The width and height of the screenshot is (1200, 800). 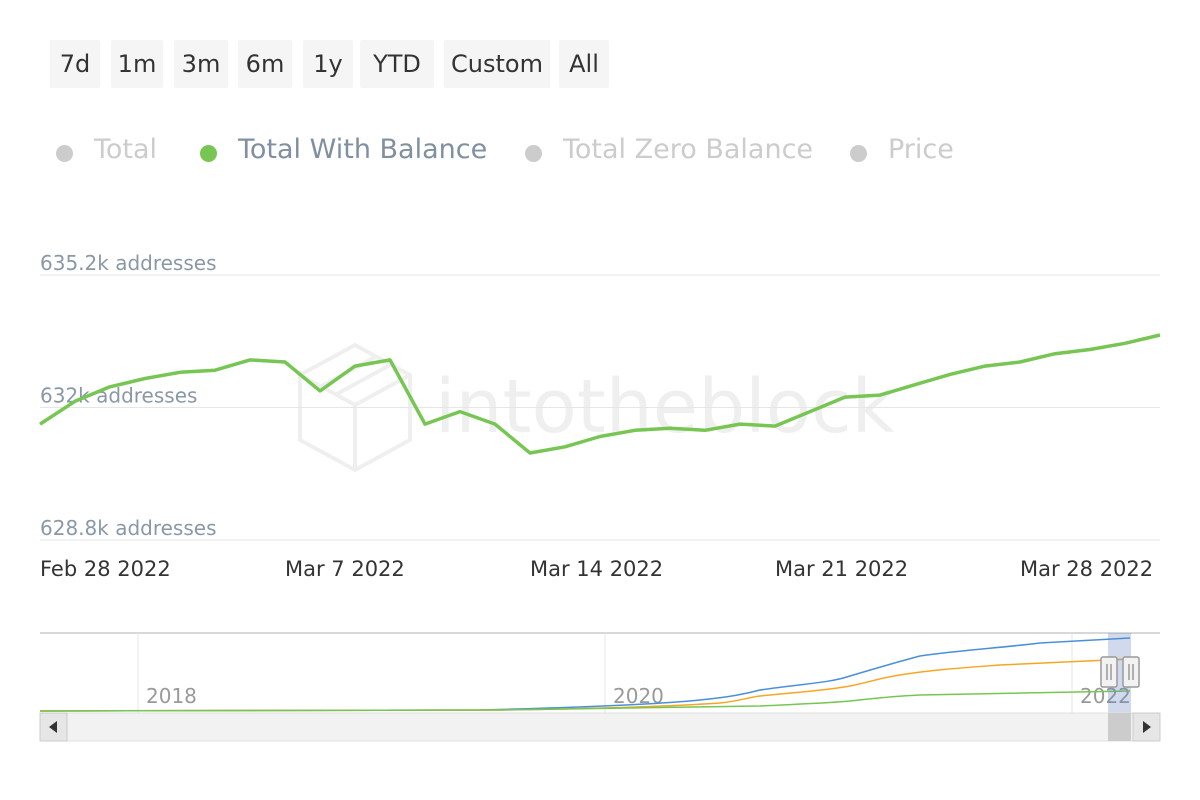 What do you see at coordinates (75, 64) in the screenshot?
I see `range-btn-7d: 7d` at bounding box center [75, 64].